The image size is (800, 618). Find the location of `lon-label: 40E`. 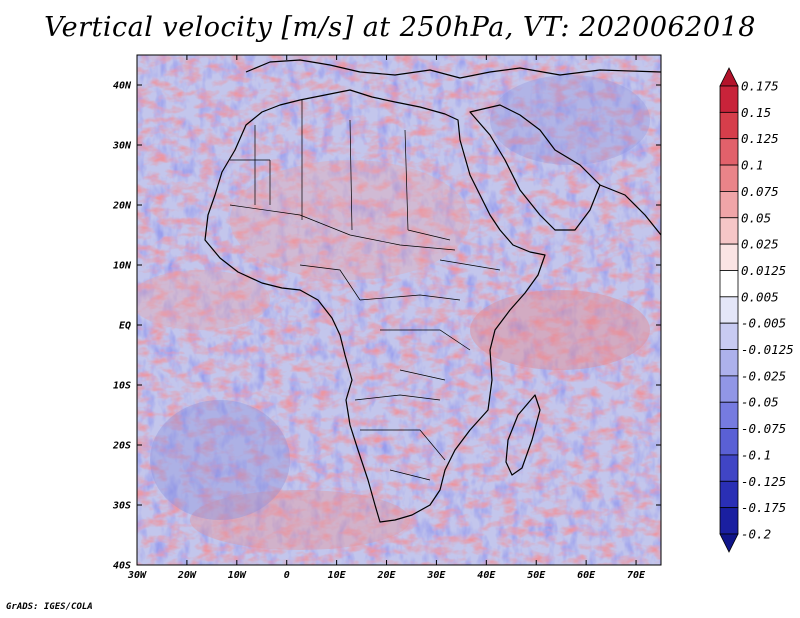

lon-label: 40E is located at coordinates (486, 575).